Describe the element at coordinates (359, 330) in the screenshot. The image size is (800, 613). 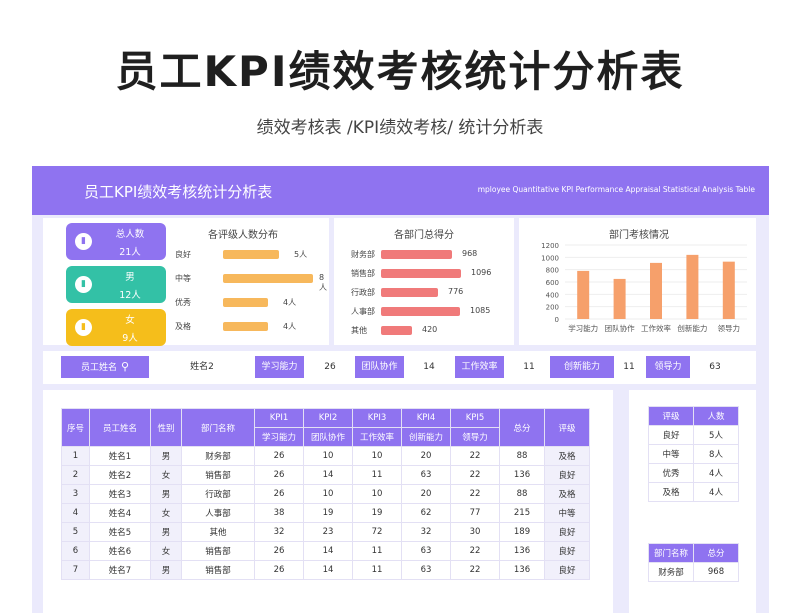
I see `dept-label: 其他` at that location.